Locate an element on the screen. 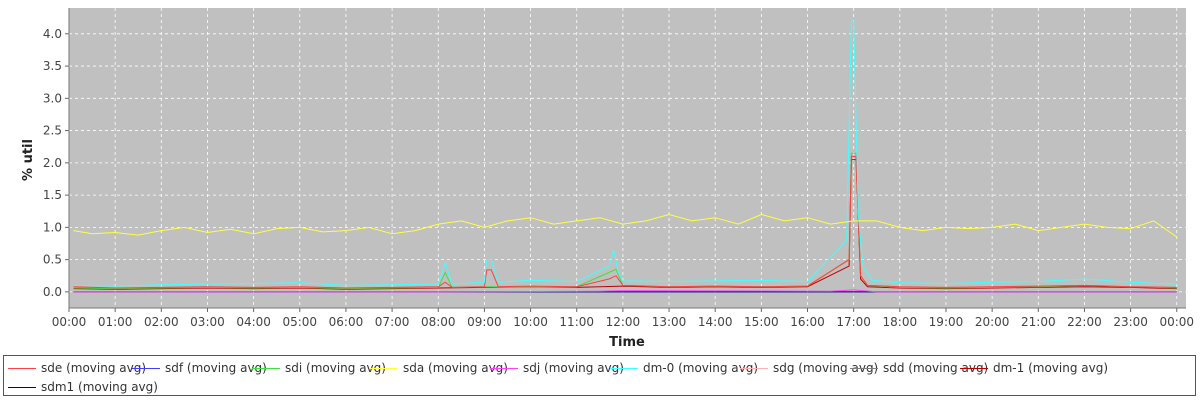  legend-item: dm-0 (moving avg) is located at coordinates (684, 368).